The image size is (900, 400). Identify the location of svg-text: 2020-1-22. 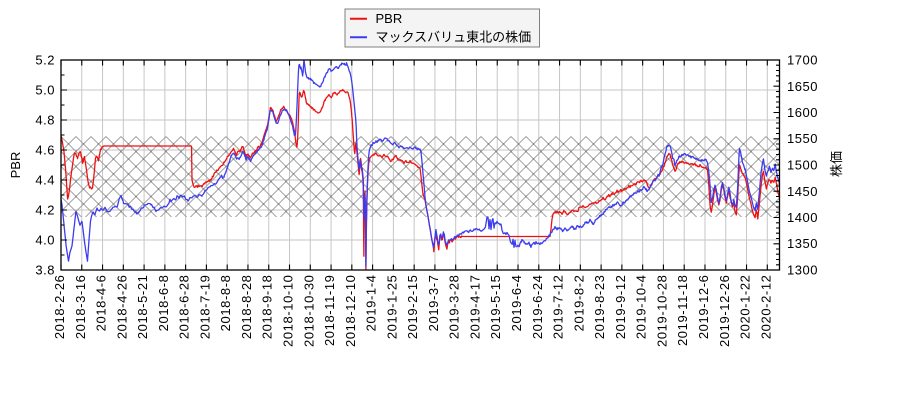
(745, 307).